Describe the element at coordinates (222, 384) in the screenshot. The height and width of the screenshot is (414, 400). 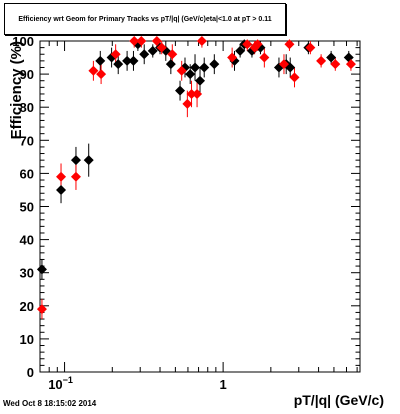
I see `x-tick-label: 1` at that location.